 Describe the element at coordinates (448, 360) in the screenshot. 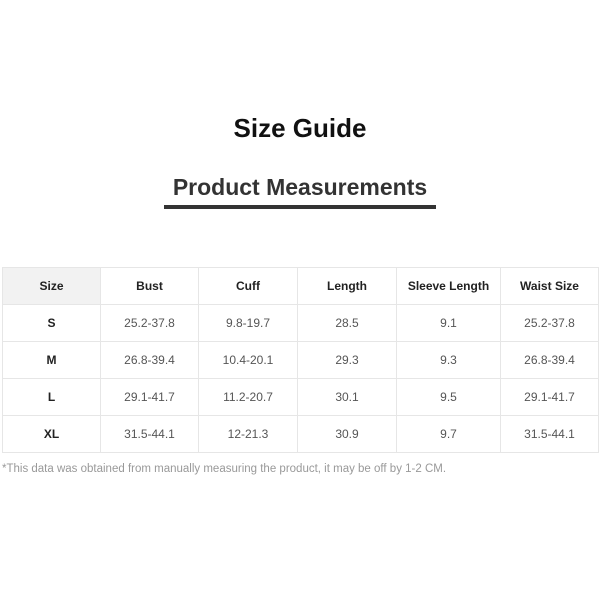

I see `measurement-cell: 9.3` at that location.